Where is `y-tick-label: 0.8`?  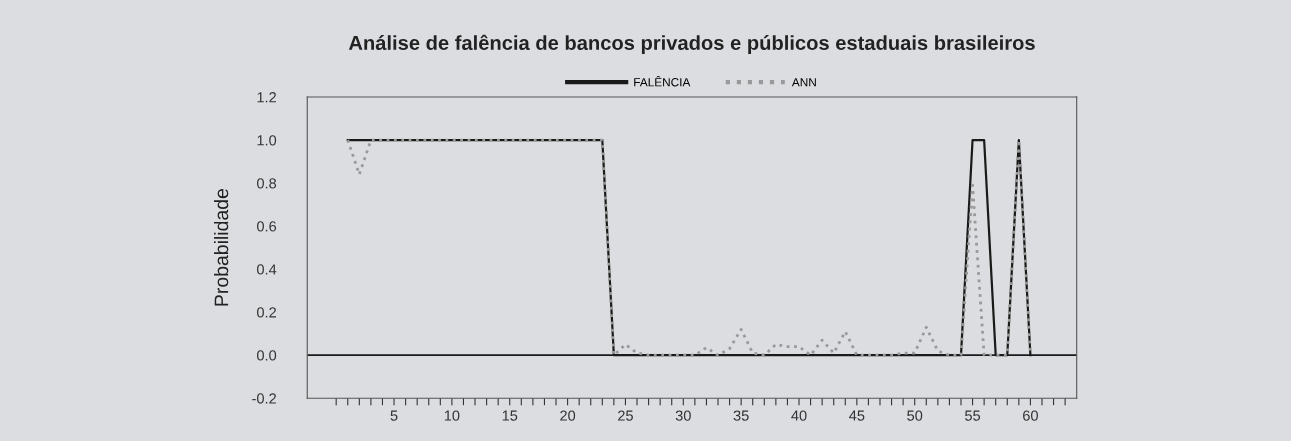
y-tick-label: 0.8 is located at coordinates (267, 183).